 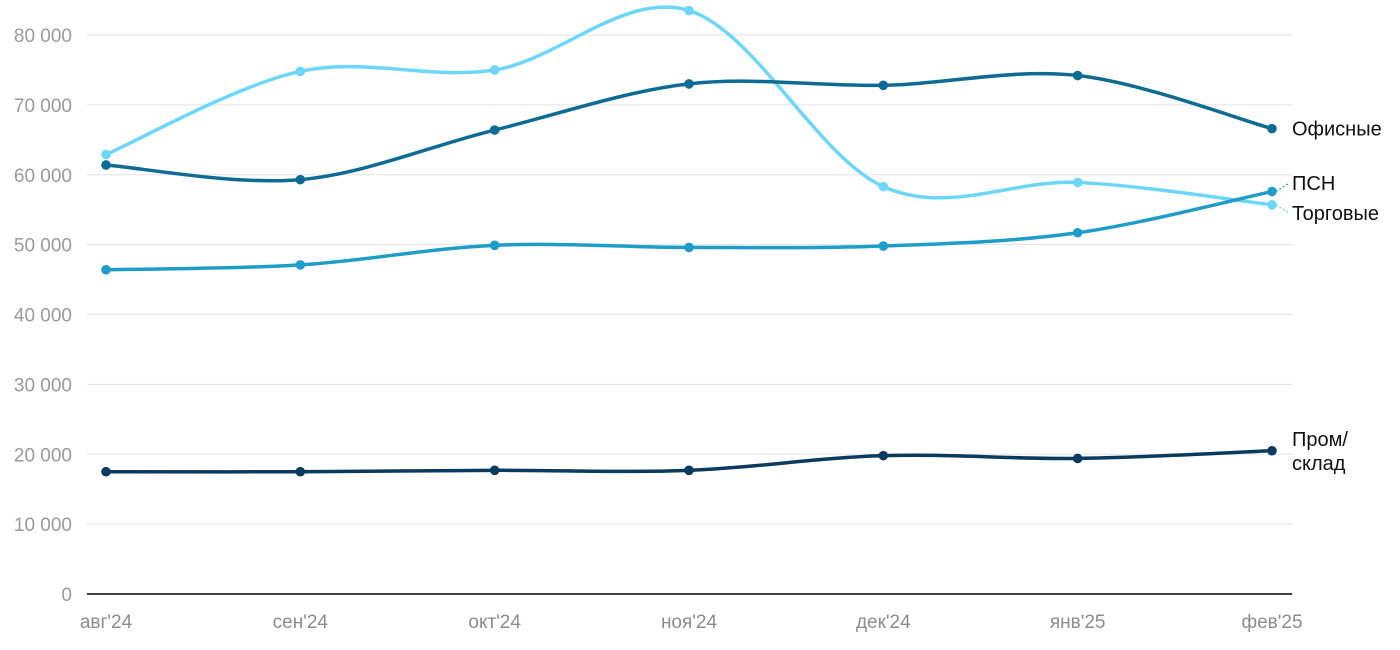 I want to click on x-tick-label: фев'25, so click(x=1271, y=622).